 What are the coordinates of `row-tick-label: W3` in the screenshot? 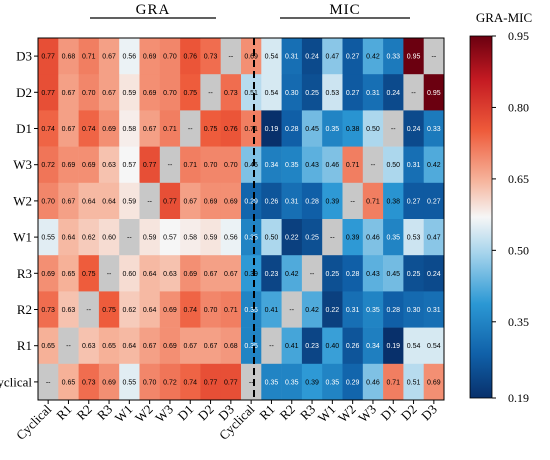 It's located at (22, 164).